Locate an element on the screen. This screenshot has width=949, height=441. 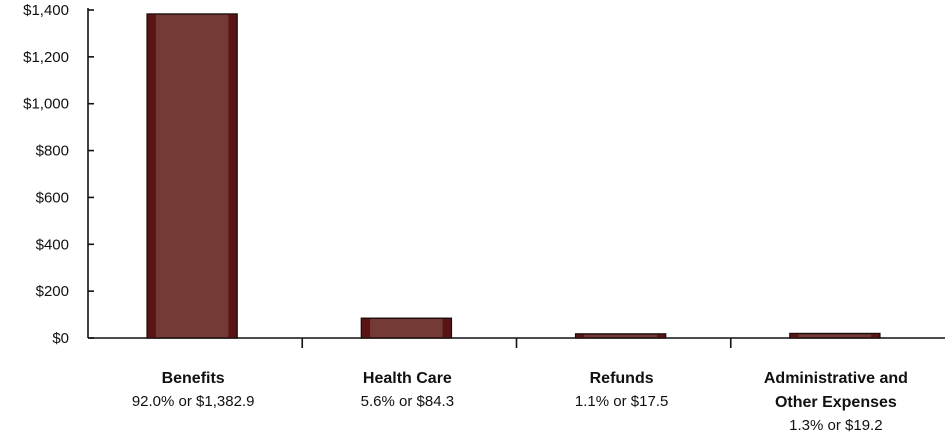
y-tick-label: $600 is located at coordinates (52, 197).